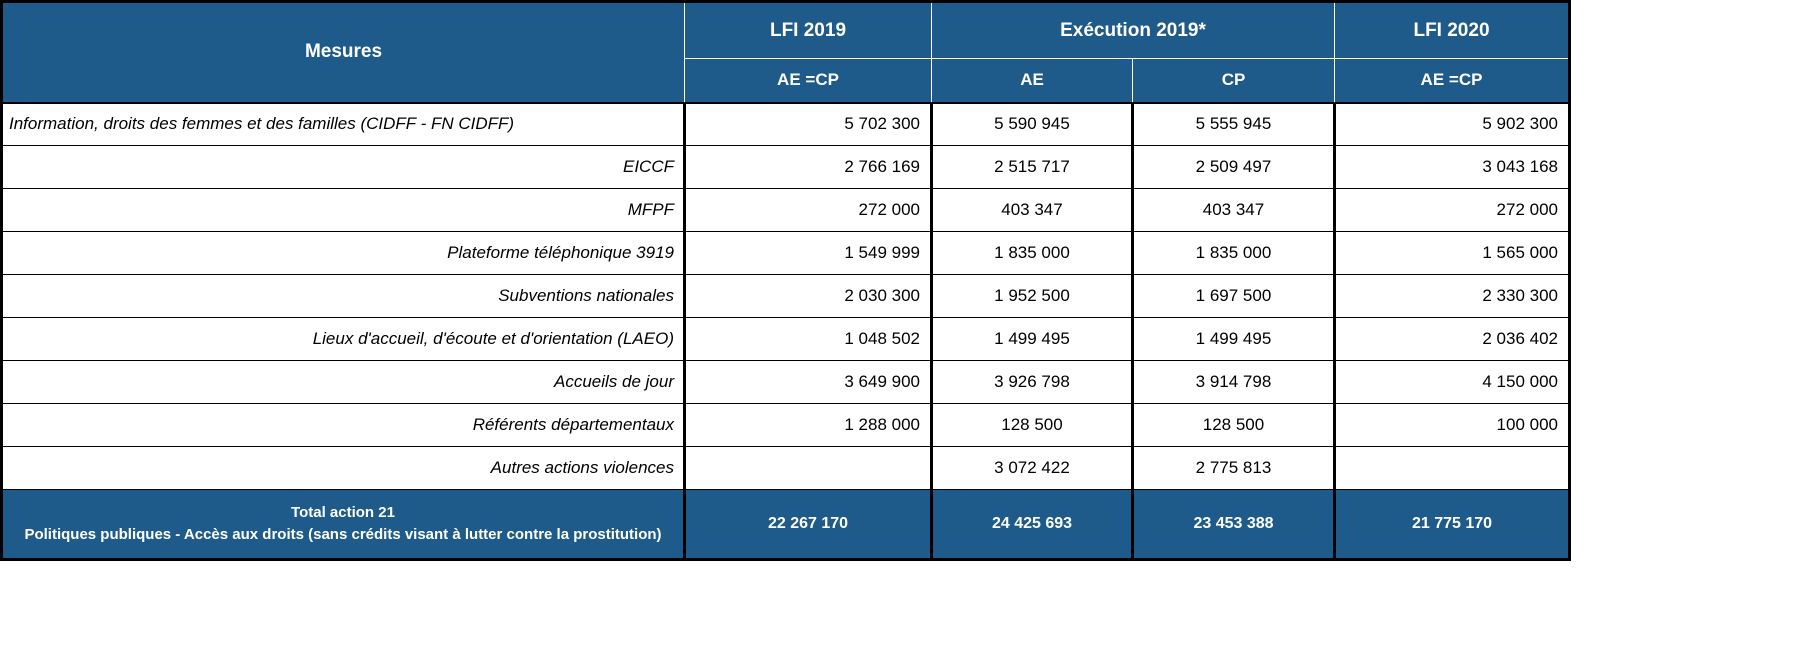 The height and width of the screenshot is (647, 1795). Describe the element at coordinates (808, 30) in the screenshot. I see `header-lfi-2019: LFI 2019` at that location.